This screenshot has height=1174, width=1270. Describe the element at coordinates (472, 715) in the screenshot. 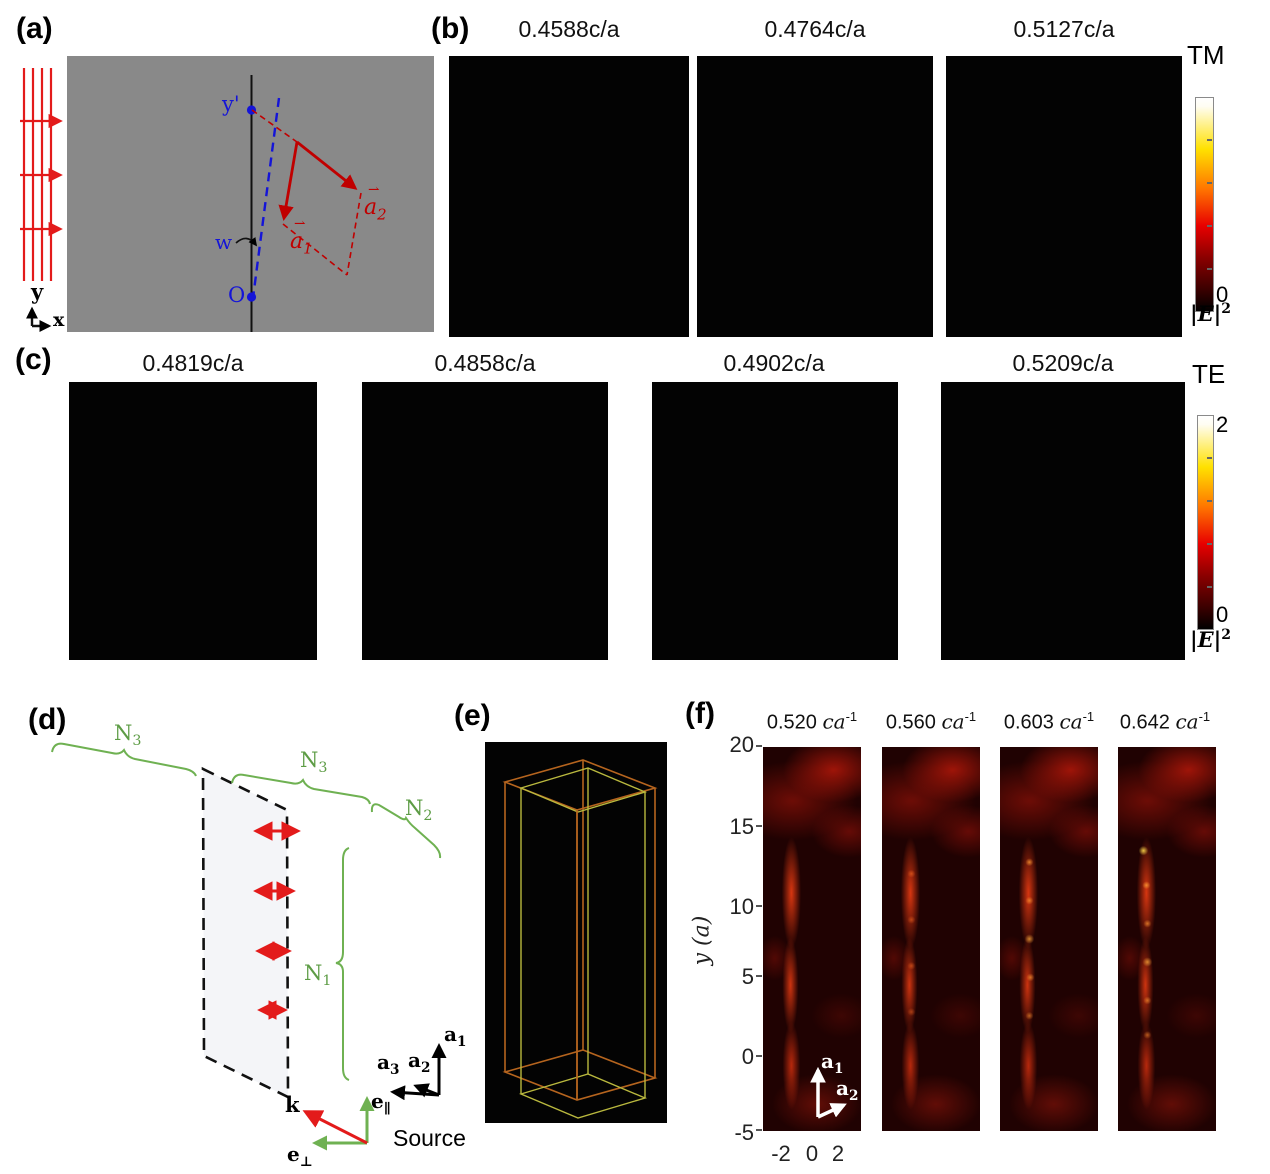

I see `panel-e-tag: (e)` at that location.